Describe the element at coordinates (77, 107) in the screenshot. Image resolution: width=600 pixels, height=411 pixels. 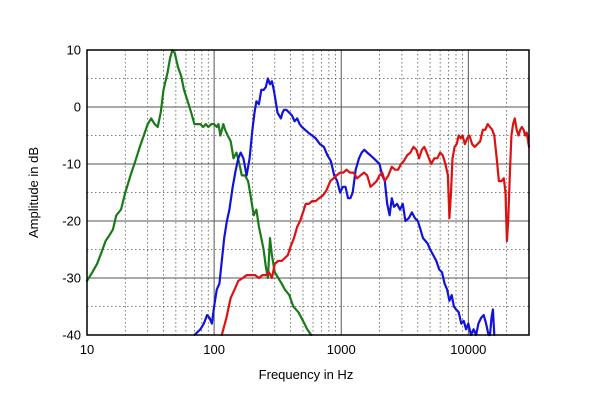
I see `y-tick-label: 0` at that location.